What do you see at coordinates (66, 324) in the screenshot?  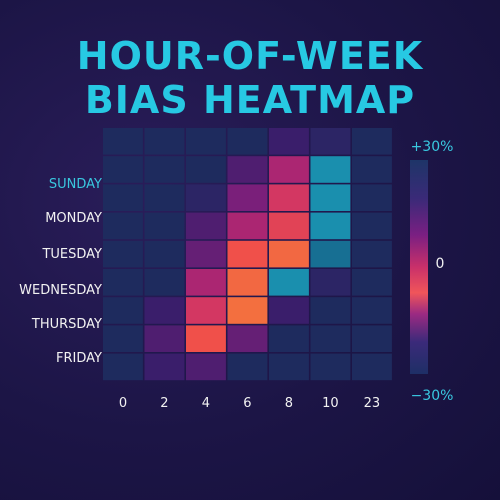 I see `y-label-thursday: THURSDAY` at bounding box center [66, 324].